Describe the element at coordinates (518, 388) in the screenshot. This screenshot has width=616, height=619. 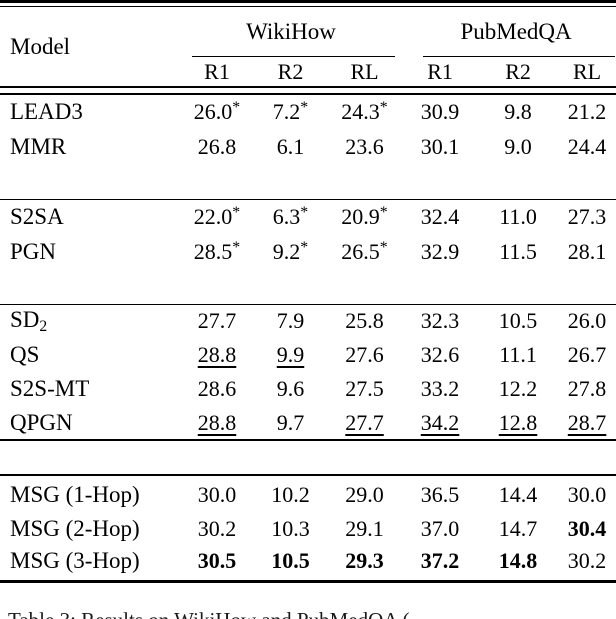
I see `metric-cell: 12.2` at that location.